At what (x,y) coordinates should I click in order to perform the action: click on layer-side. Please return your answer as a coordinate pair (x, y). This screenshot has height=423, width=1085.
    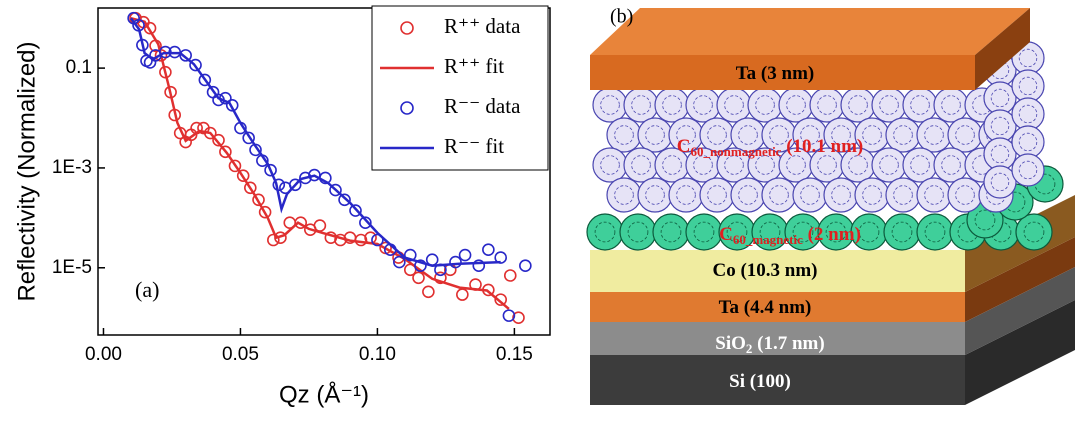
    Looking at the image, I should click on (1020, 311).